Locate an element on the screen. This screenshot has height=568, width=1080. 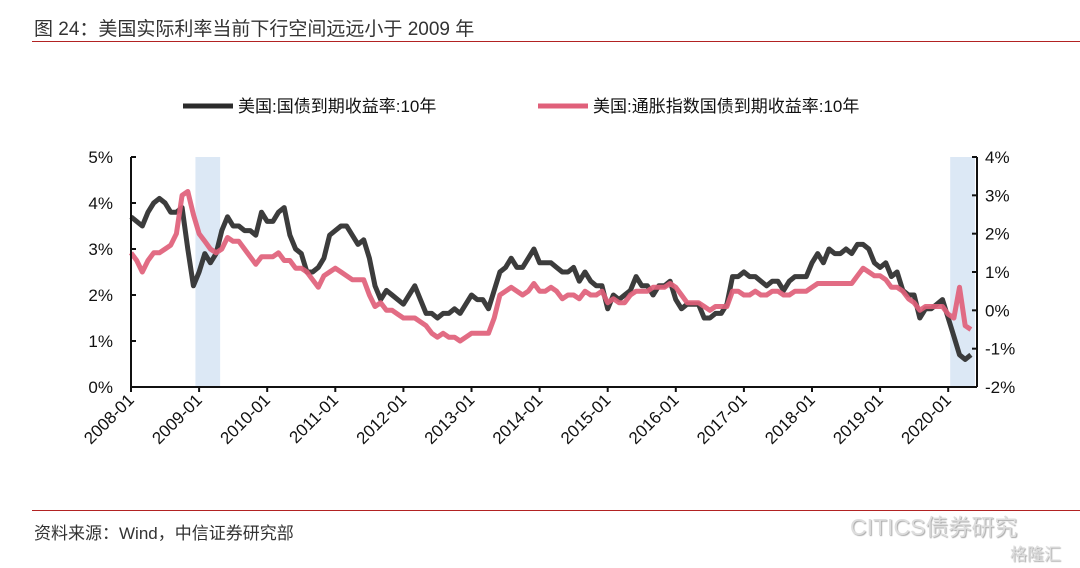
x-tick-label: 2020-01 is located at coordinates (926, 419).